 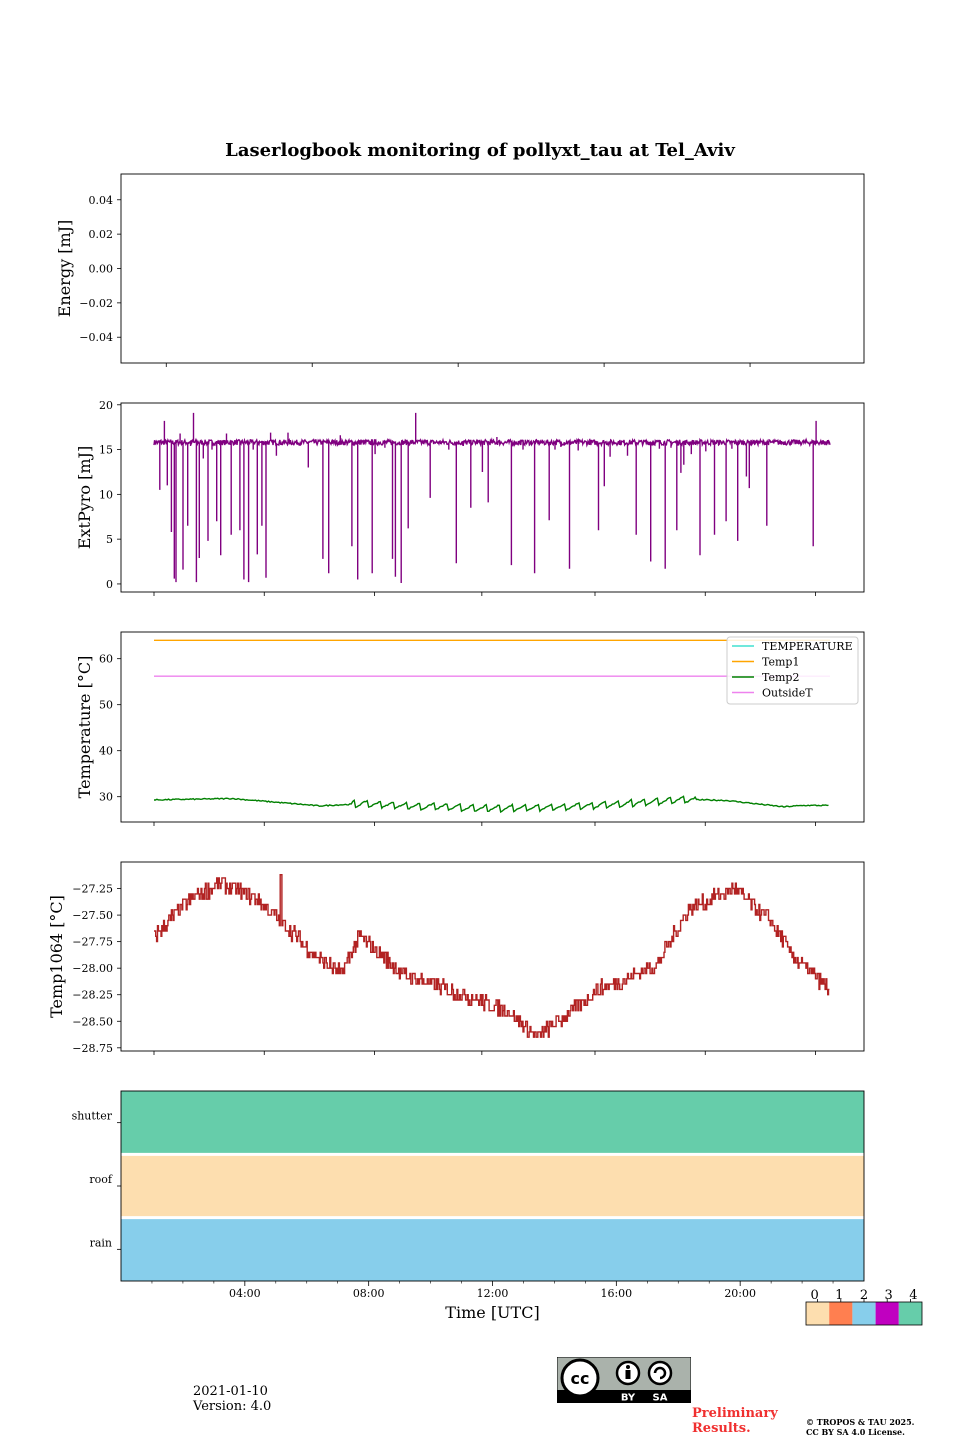 I want to click on ylabel-2: Temperature [°C], so click(x=84, y=727).